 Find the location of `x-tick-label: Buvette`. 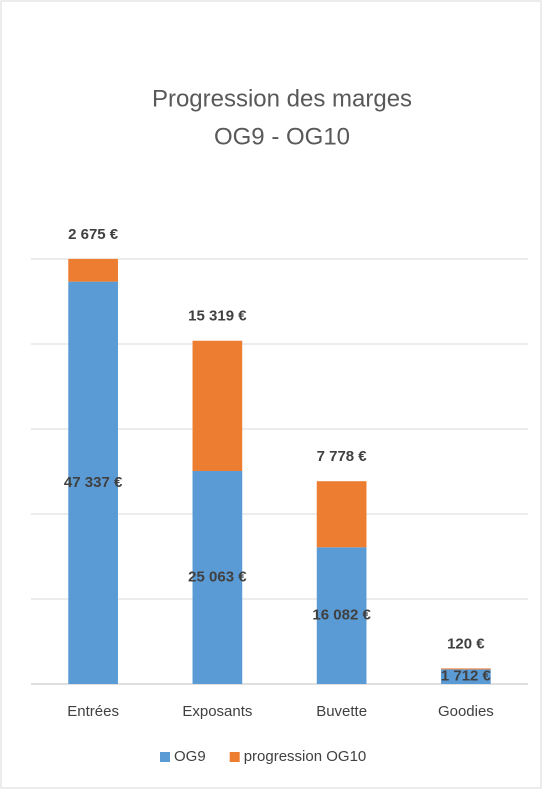

x-tick-label: Buvette is located at coordinates (341, 711).